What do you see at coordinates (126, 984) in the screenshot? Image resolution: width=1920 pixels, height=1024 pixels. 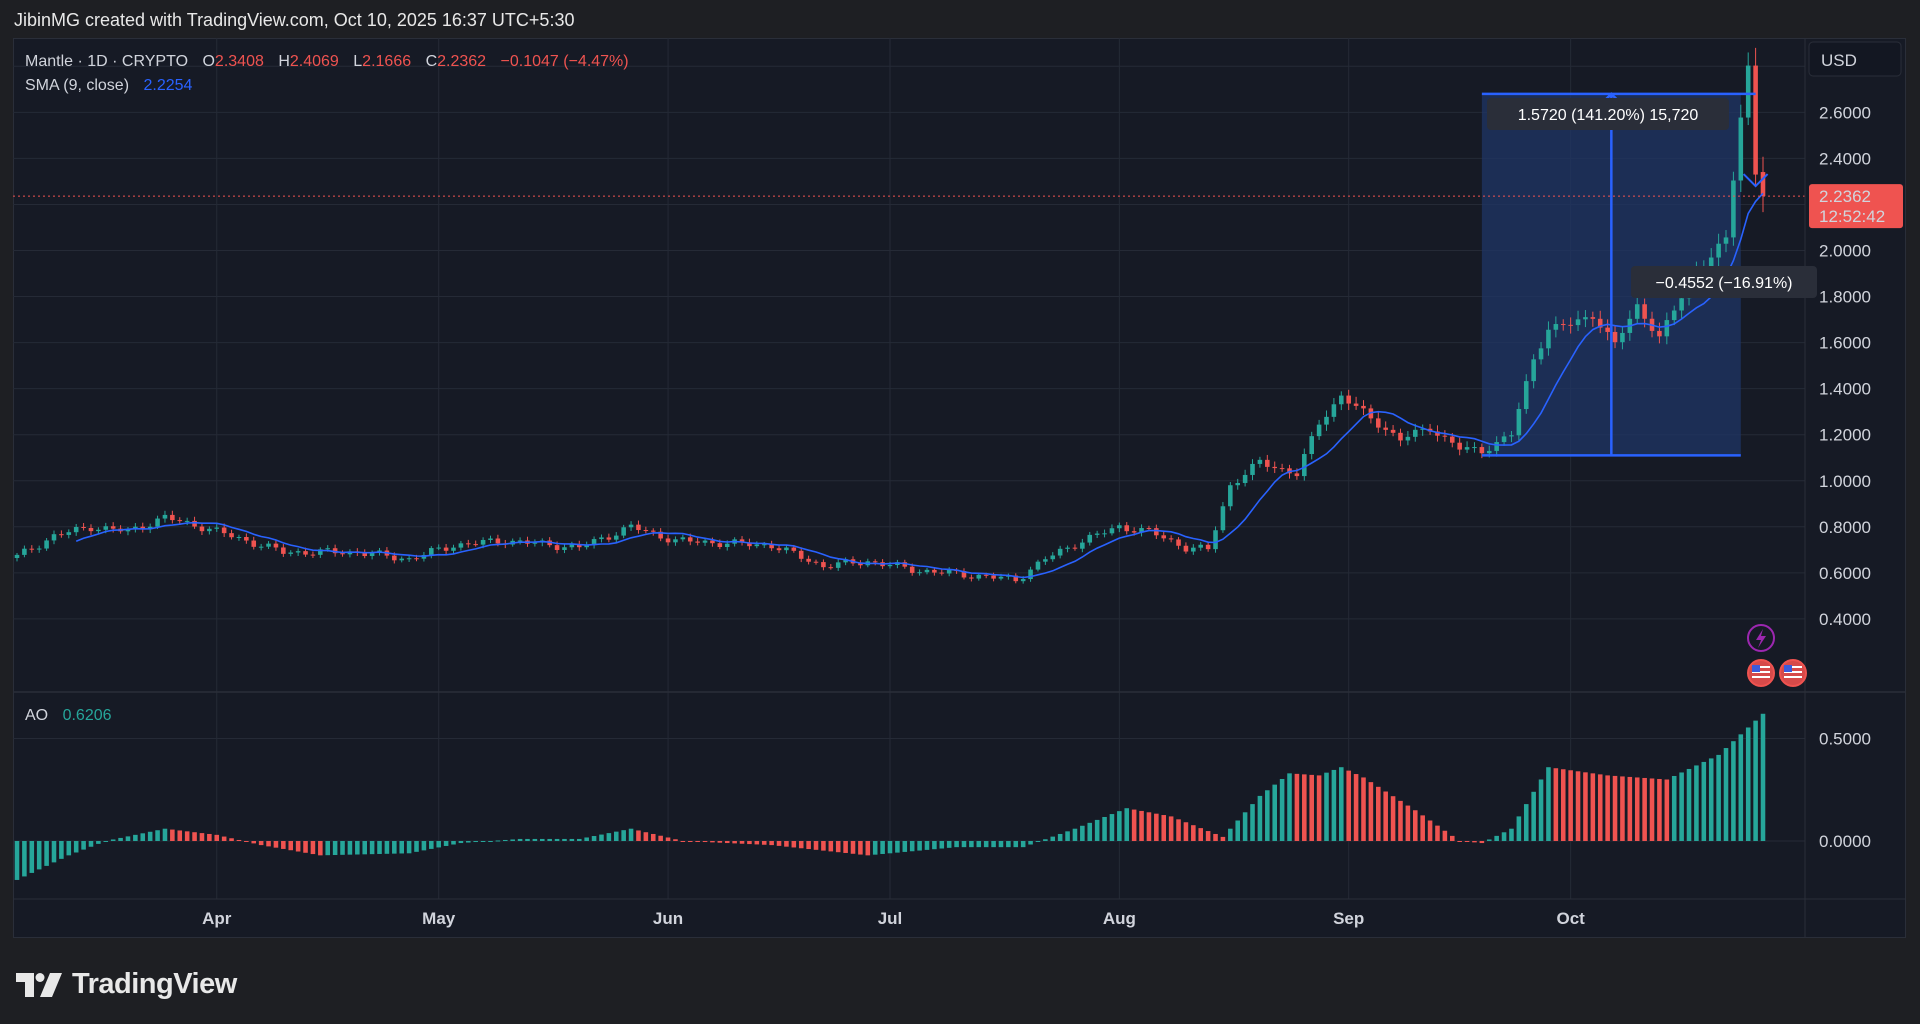 I see `tradingview-logo: TradingView` at bounding box center [126, 984].